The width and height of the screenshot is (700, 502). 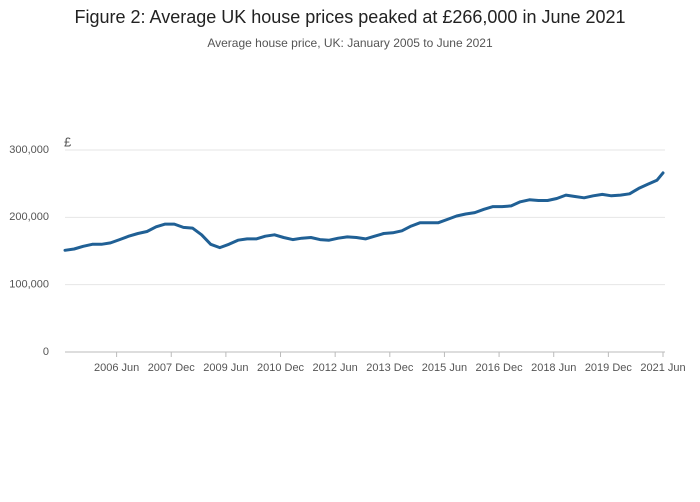 What do you see at coordinates (553, 368) in the screenshot?
I see `x-tick-label: 2018 Jun` at bounding box center [553, 368].